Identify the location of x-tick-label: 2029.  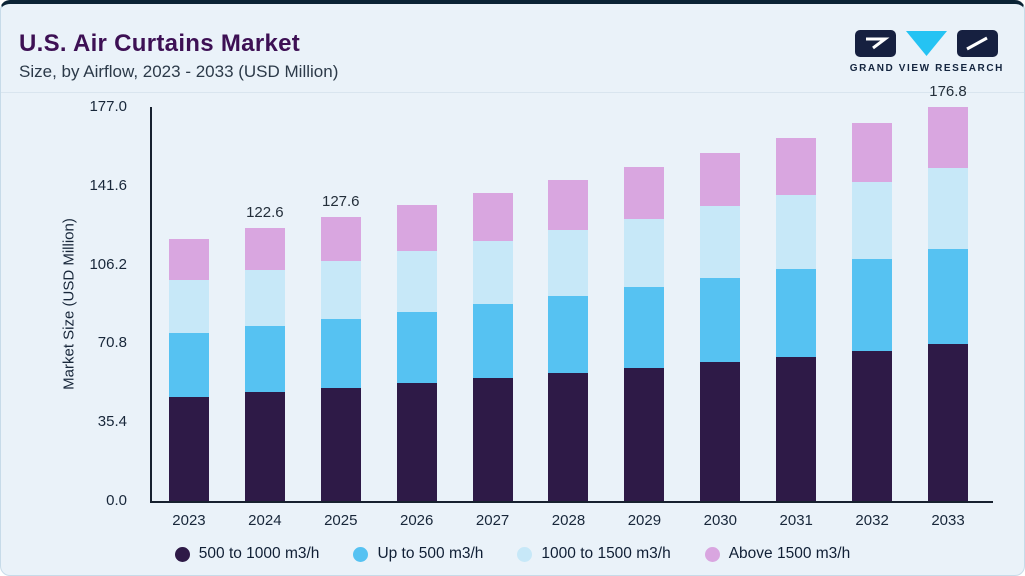
(644, 520).